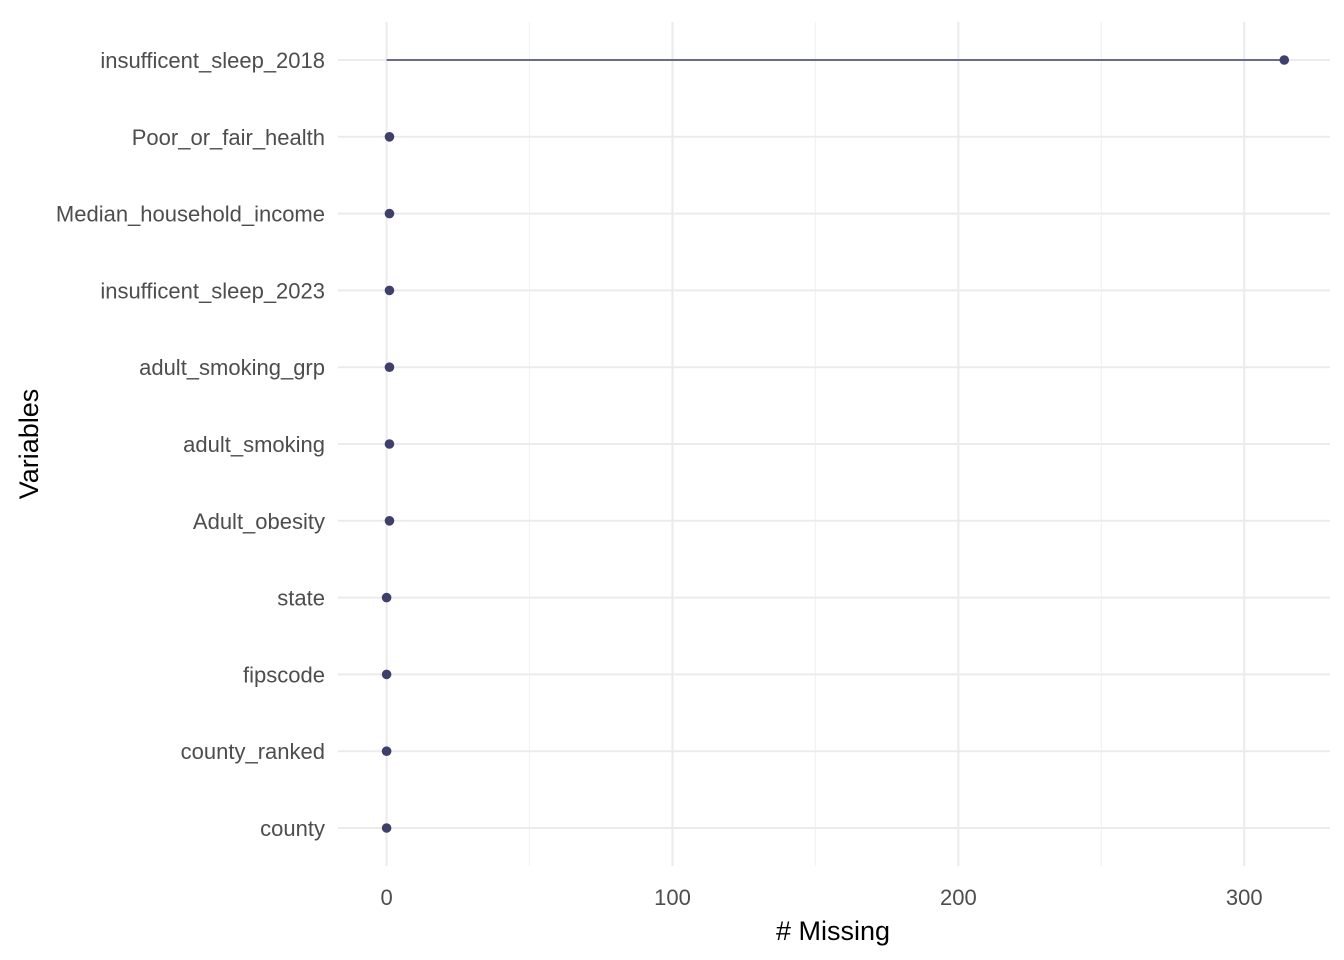 Image resolution: width=1344 pixels, height=960 pixels. Describe the element at coordinates (259, 521) in the screenshot. I see `y-tick-label: Adult_obesity` at that location.